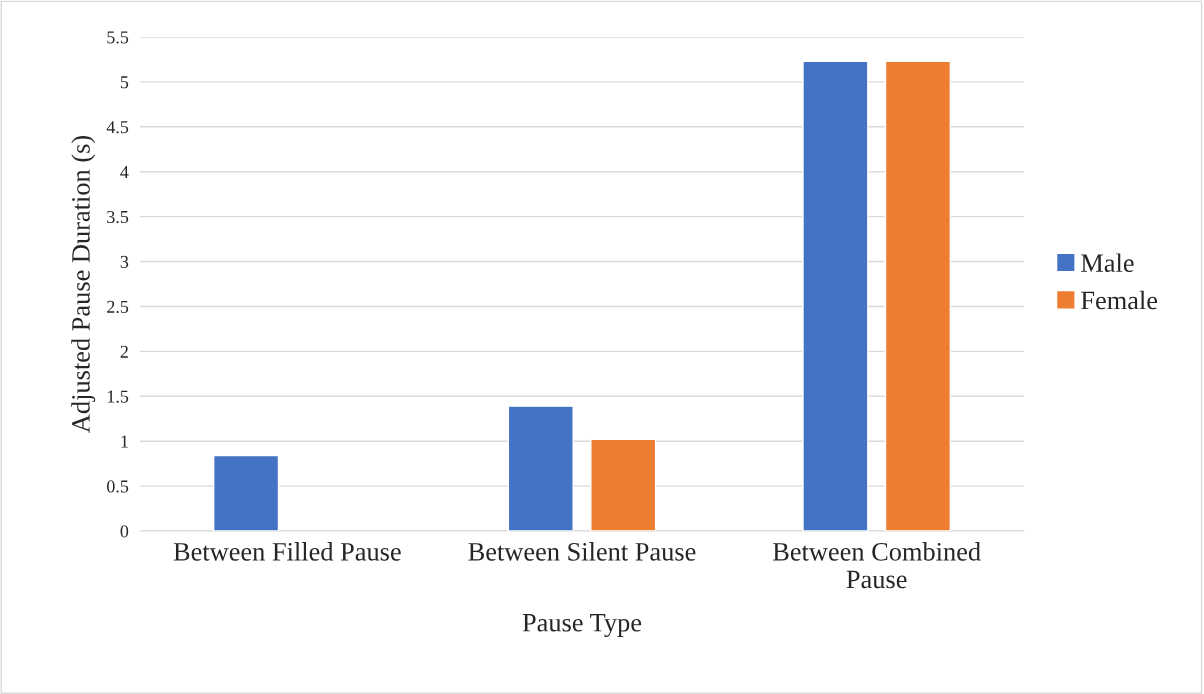 The image size is (1204, 694). Describe the element at coordinates (287, 551) in the screenshot. I see `x-tick-label: Between Filled Pause` at that location.